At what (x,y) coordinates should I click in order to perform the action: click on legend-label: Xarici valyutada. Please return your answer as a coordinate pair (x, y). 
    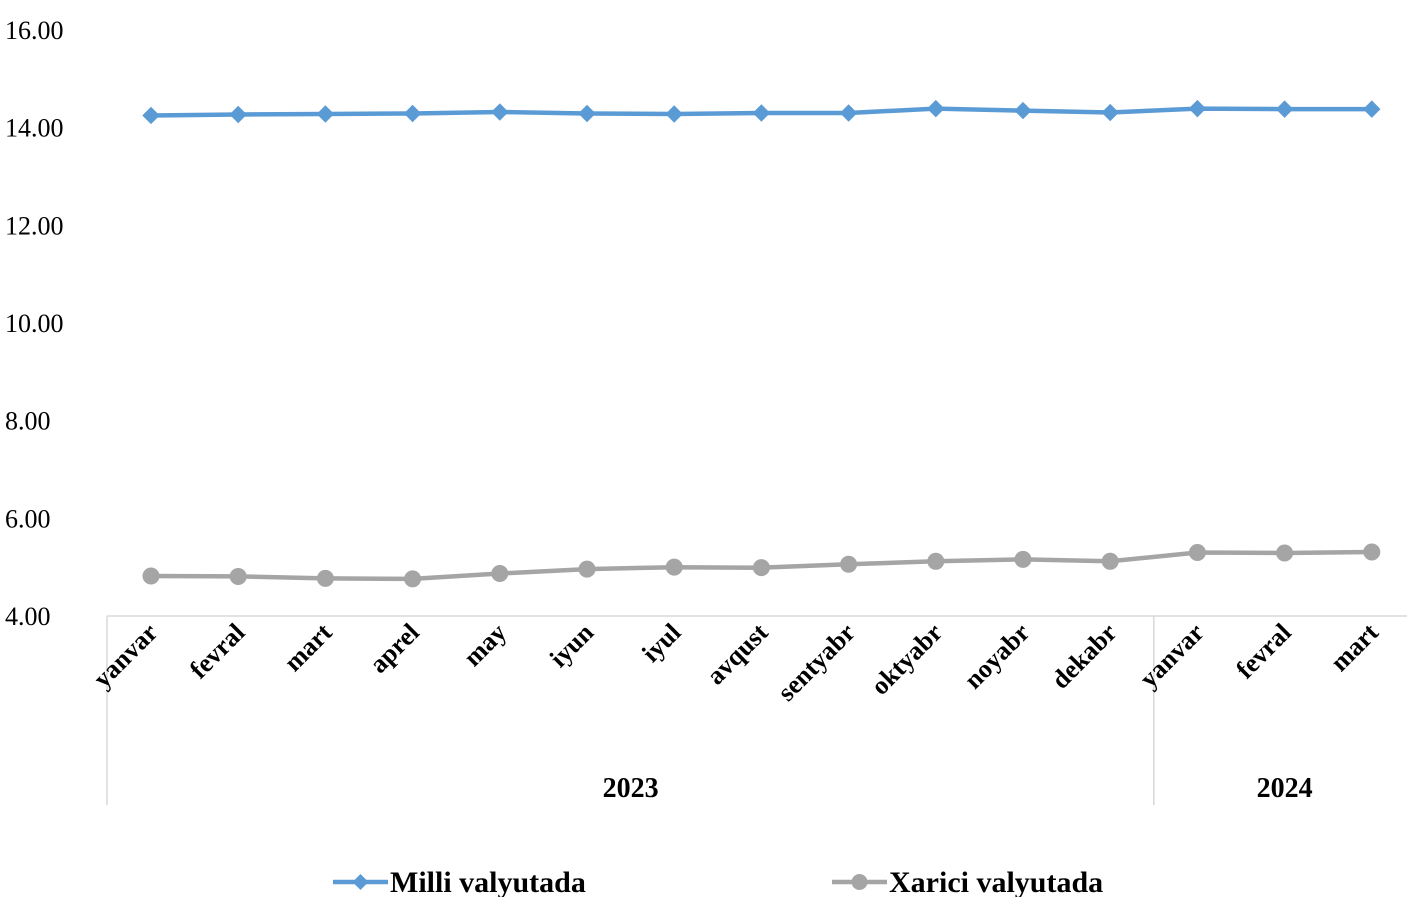
    Looking at the image, I should click on (996, 881).